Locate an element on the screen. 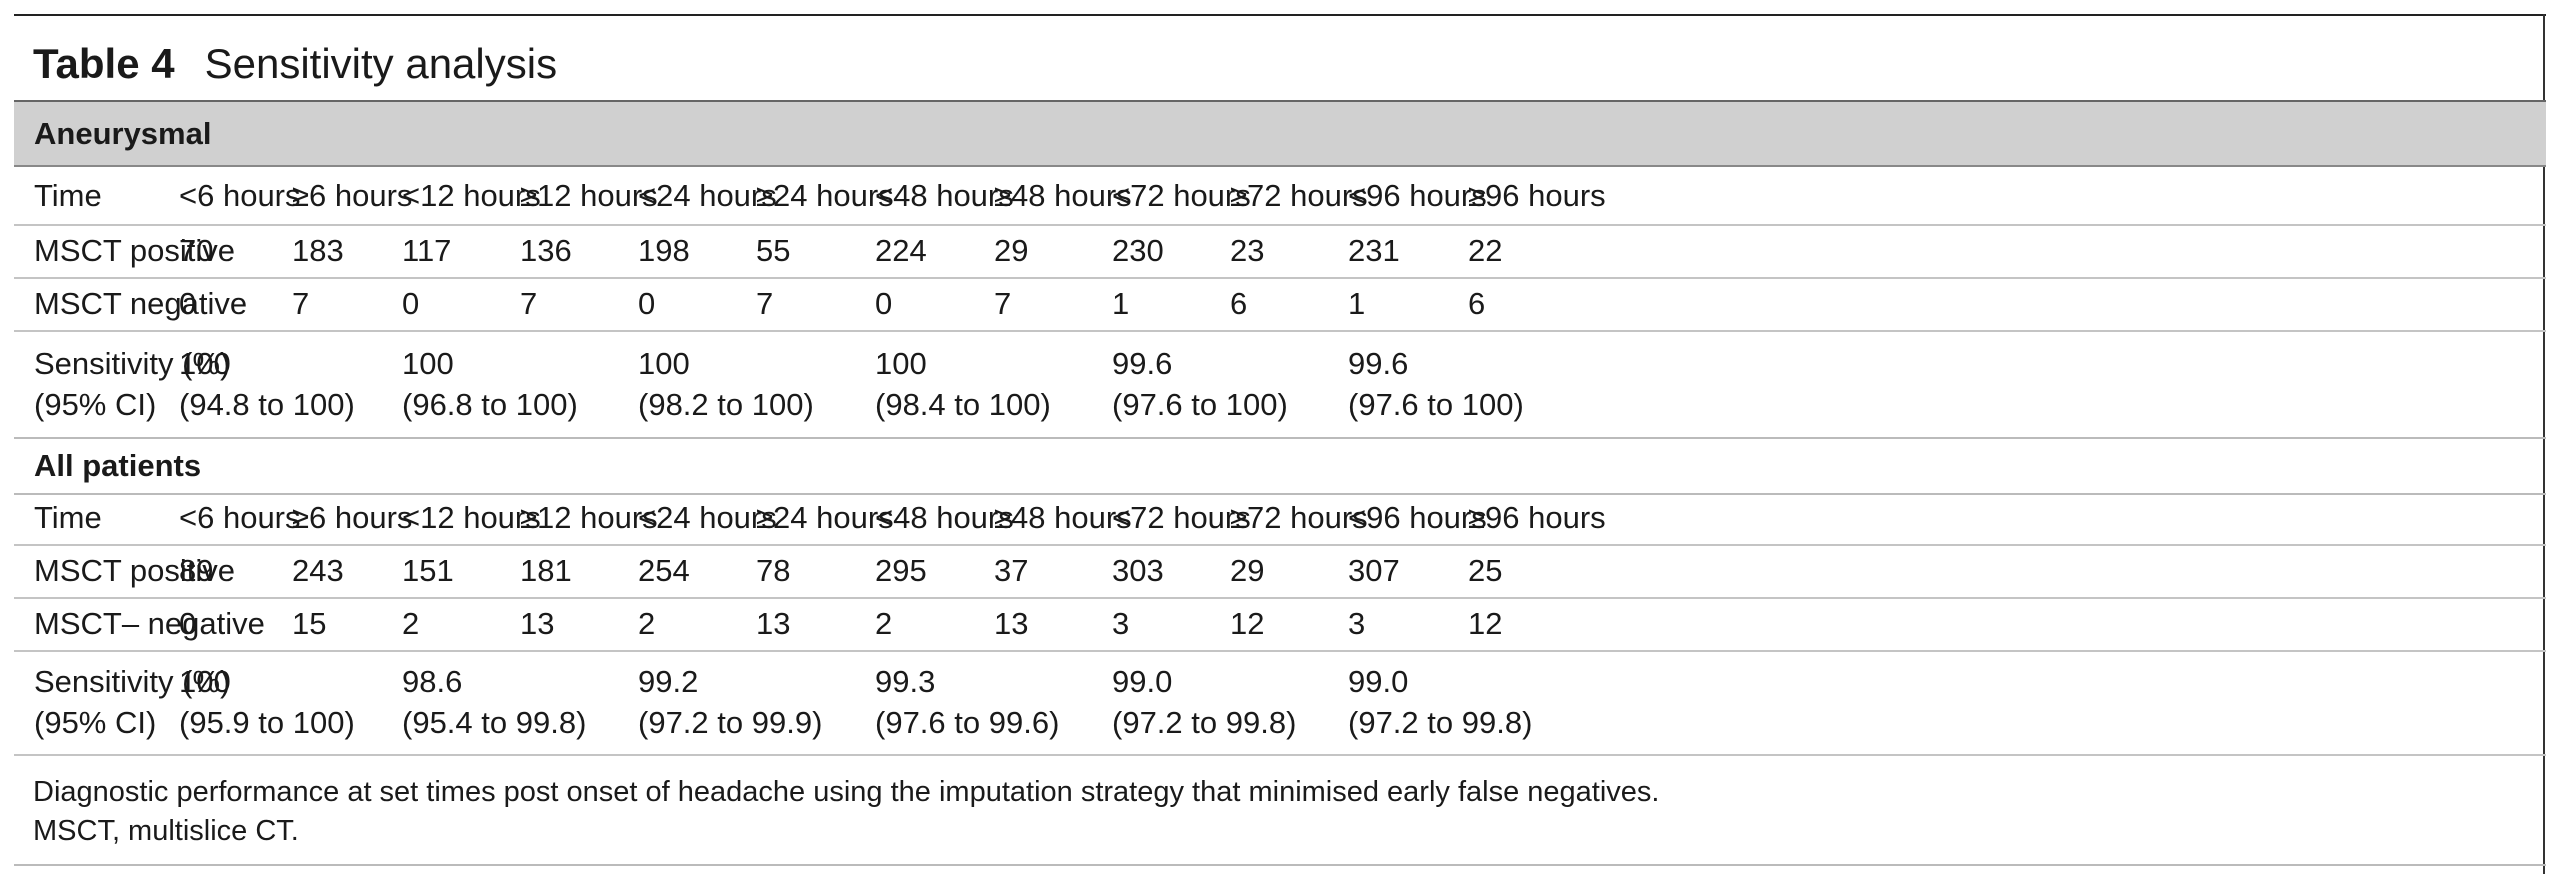 The width and height of the screenshot is (2554, 880). sensitivity-cell: 100 (95.9 to 100) is located at coordinates (267, 702).